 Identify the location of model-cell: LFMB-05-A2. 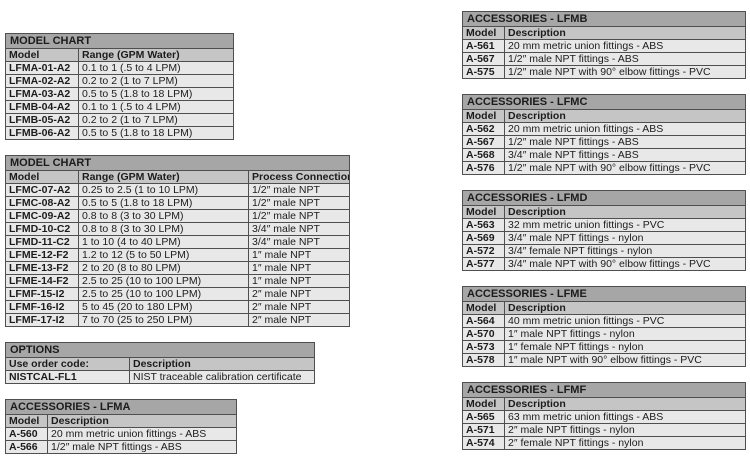
(42, 120).